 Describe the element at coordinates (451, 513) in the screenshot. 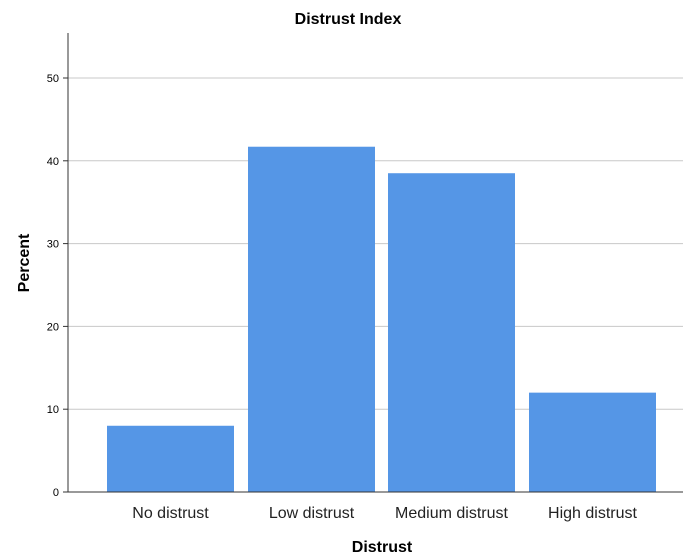

I see `x-tick-label-medium-distrust: Medium distrust` at that location.